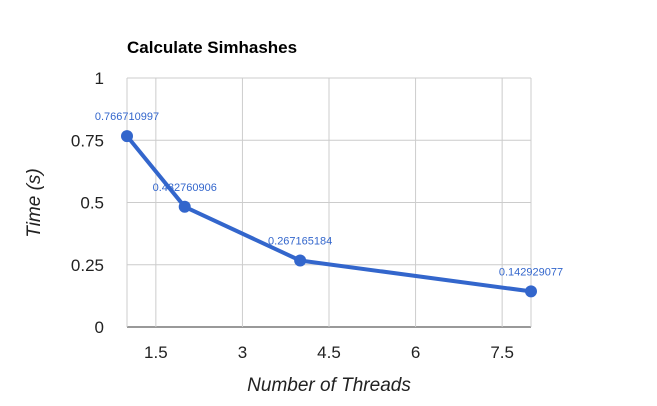 Image resolution: width=657 pixels, height=406 pixels. Describe the element at coordinates (87, 140) in the screenshot. I see `y-tick-label: 0.75` at that location.